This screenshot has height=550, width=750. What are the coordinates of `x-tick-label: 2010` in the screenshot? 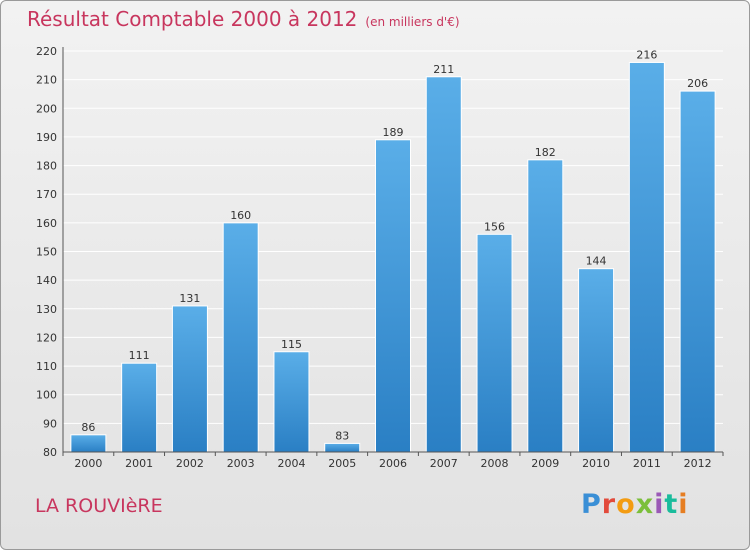 It's located at (596, 463).